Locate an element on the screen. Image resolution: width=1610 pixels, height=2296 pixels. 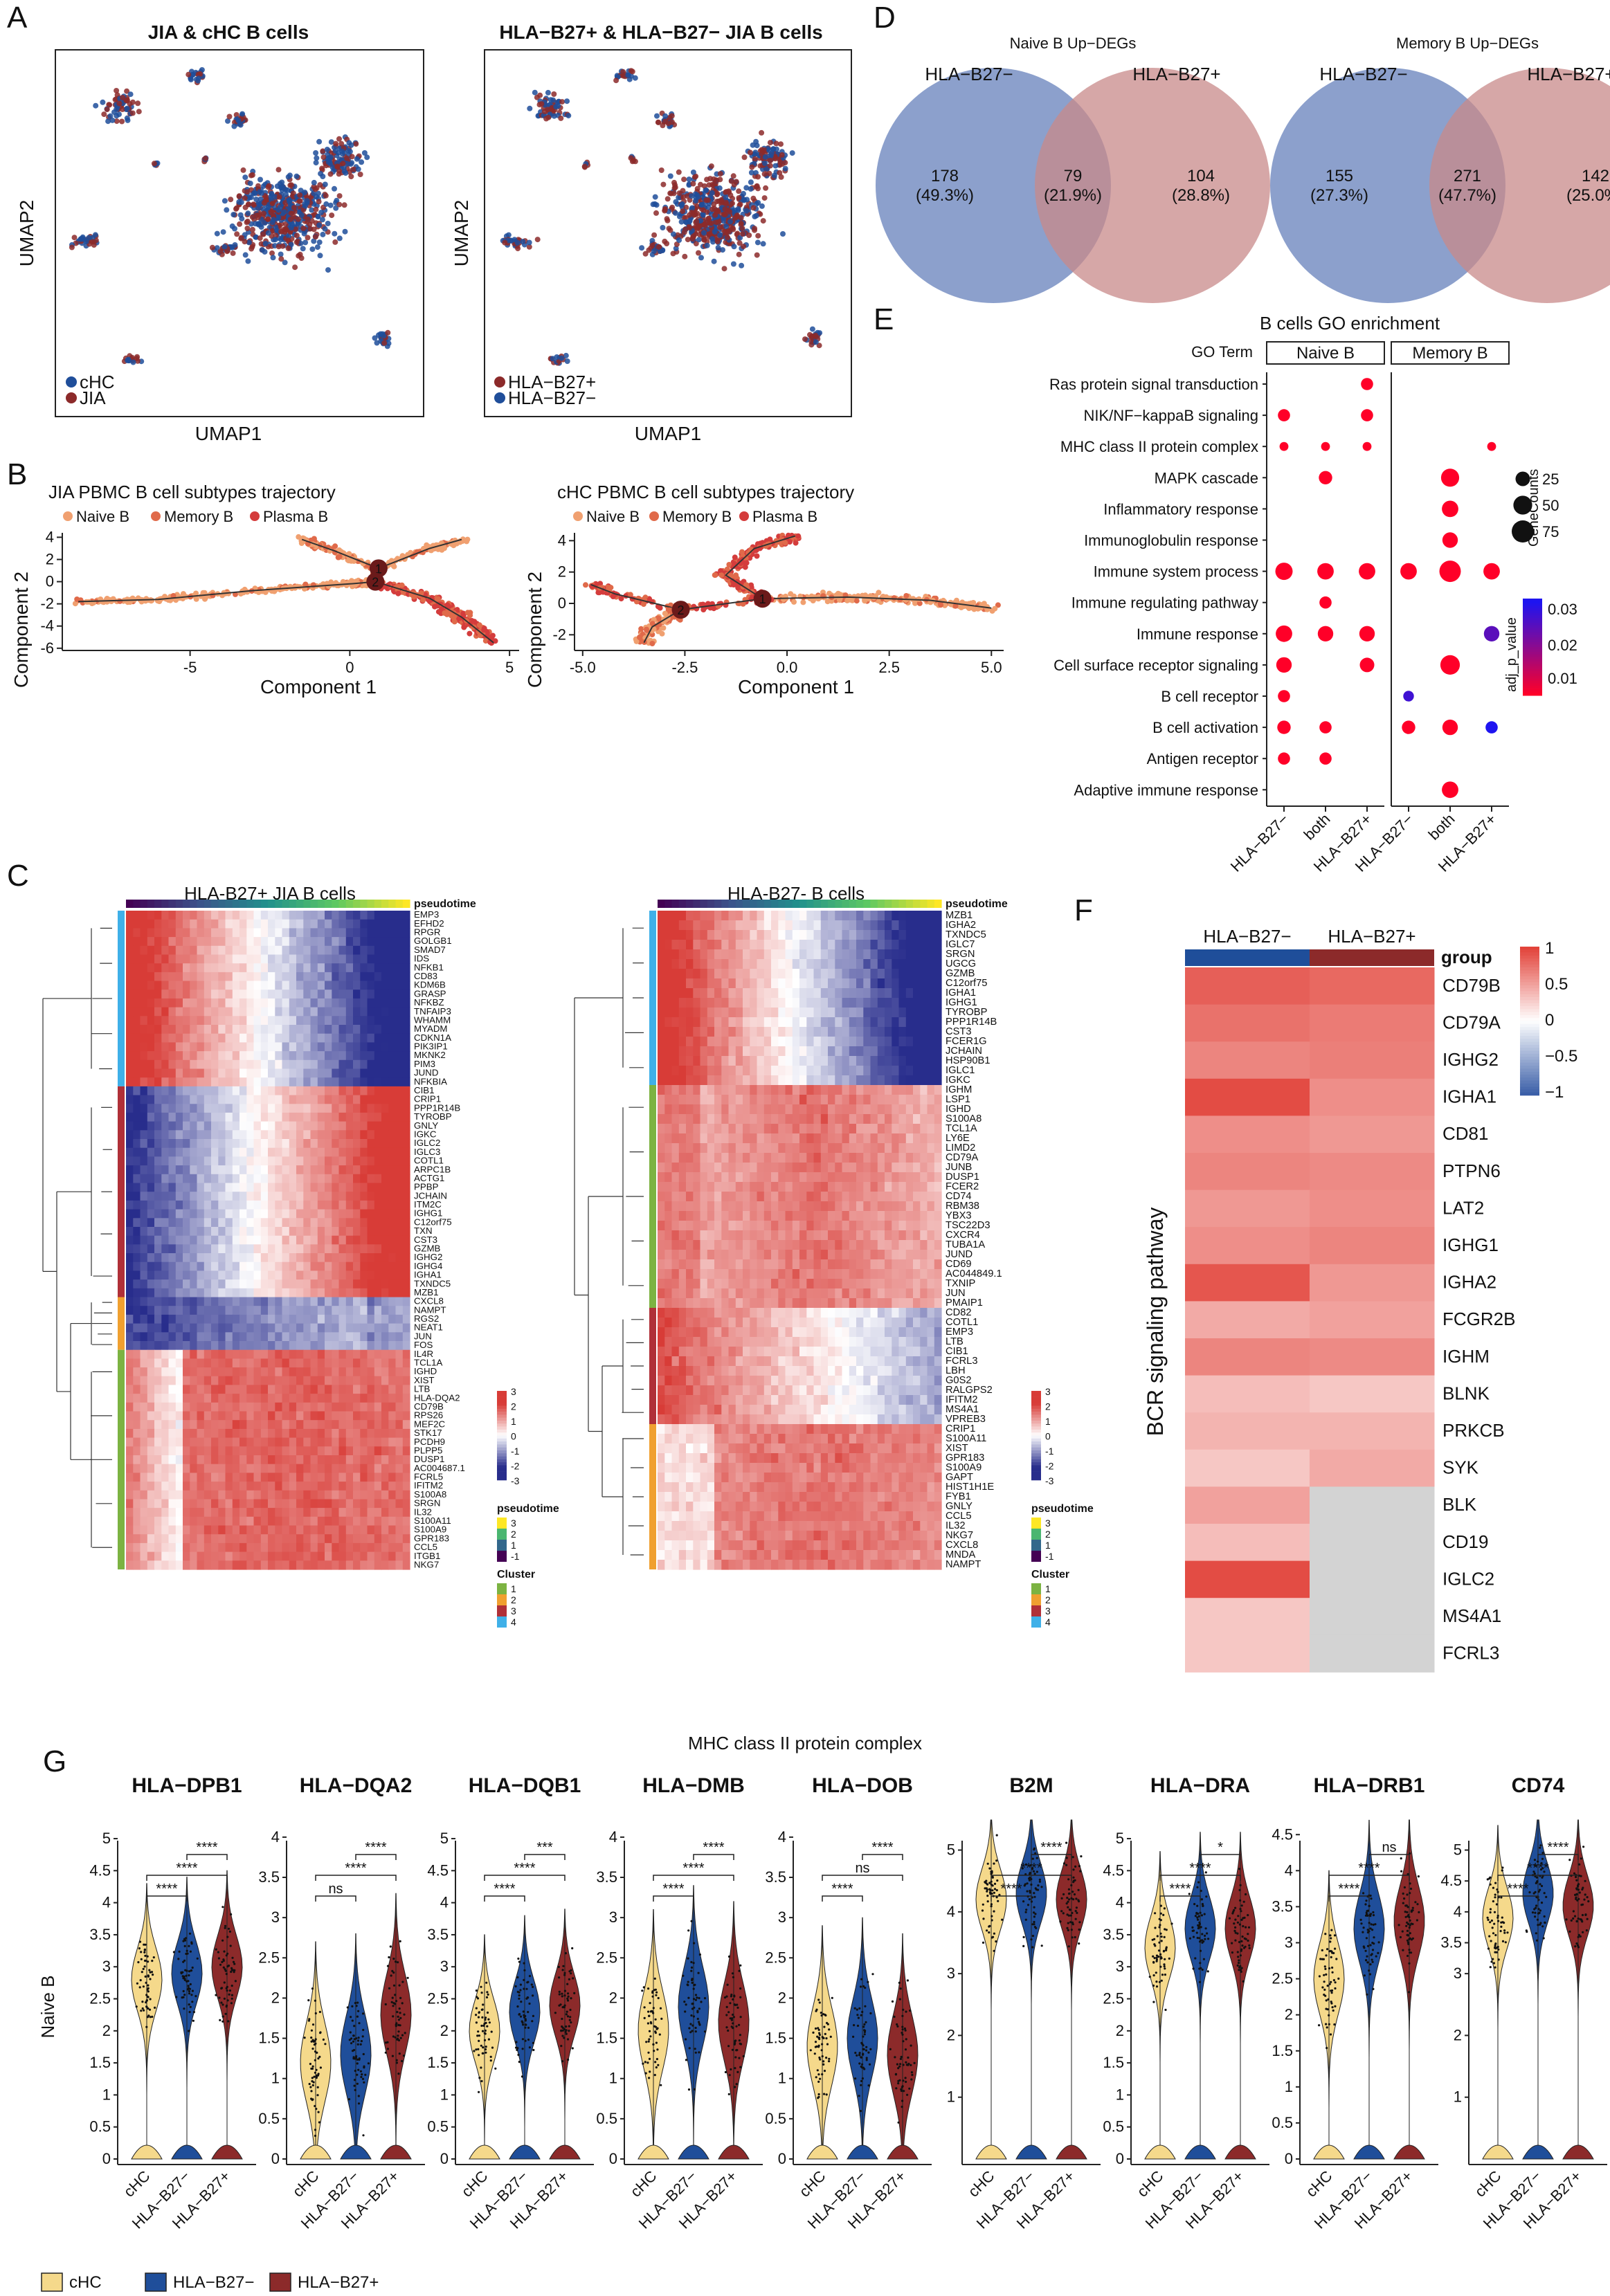
traj-point is located at coordinates (484, 630).